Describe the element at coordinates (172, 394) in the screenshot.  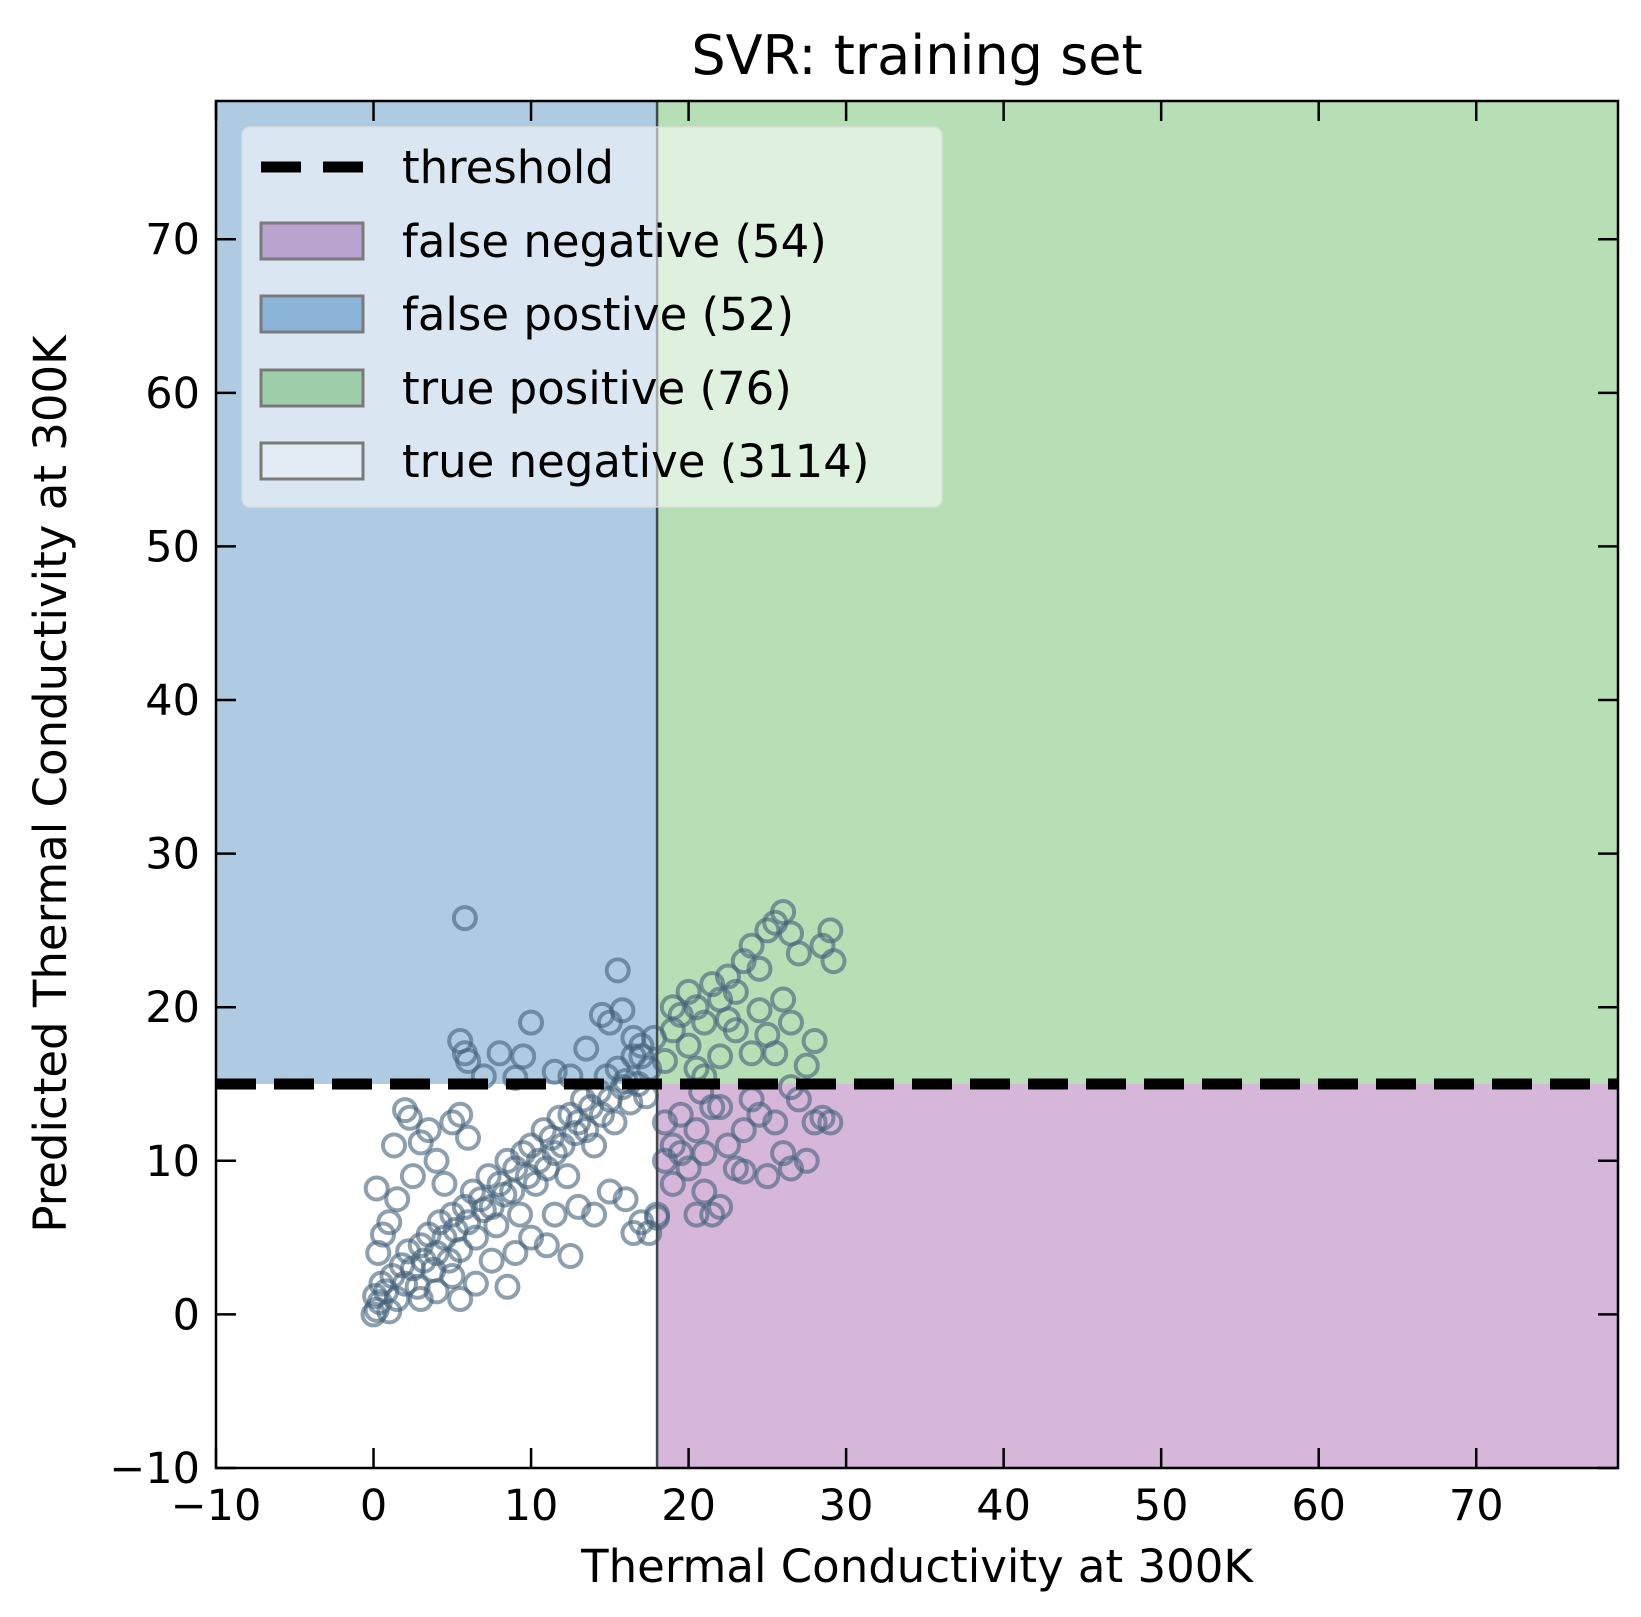
I see `y-tick-label: 60` at that location.